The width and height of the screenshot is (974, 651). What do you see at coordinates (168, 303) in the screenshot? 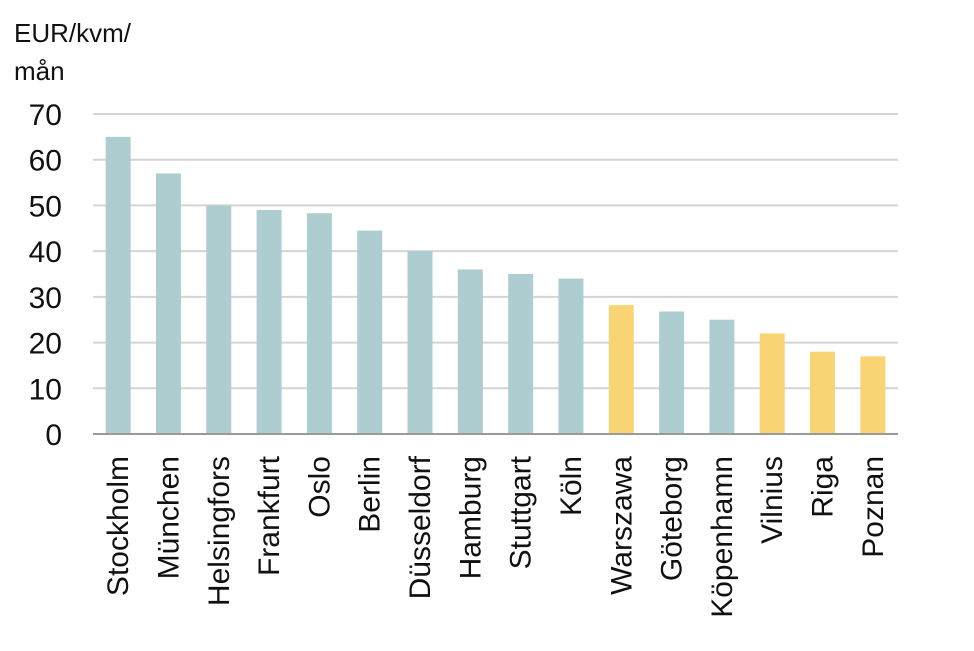
I see `bar-münchen` at bounding box center [168, 303].